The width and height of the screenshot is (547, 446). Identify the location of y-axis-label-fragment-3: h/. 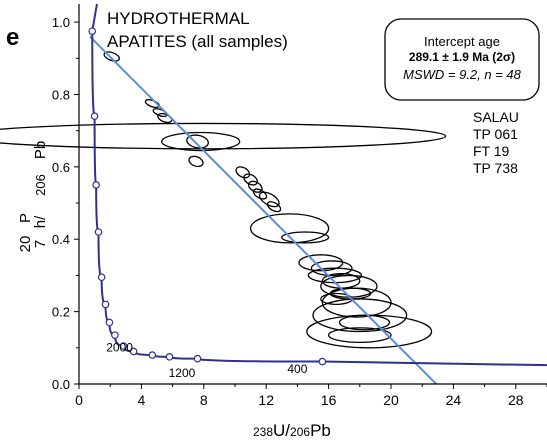
(40, 221).